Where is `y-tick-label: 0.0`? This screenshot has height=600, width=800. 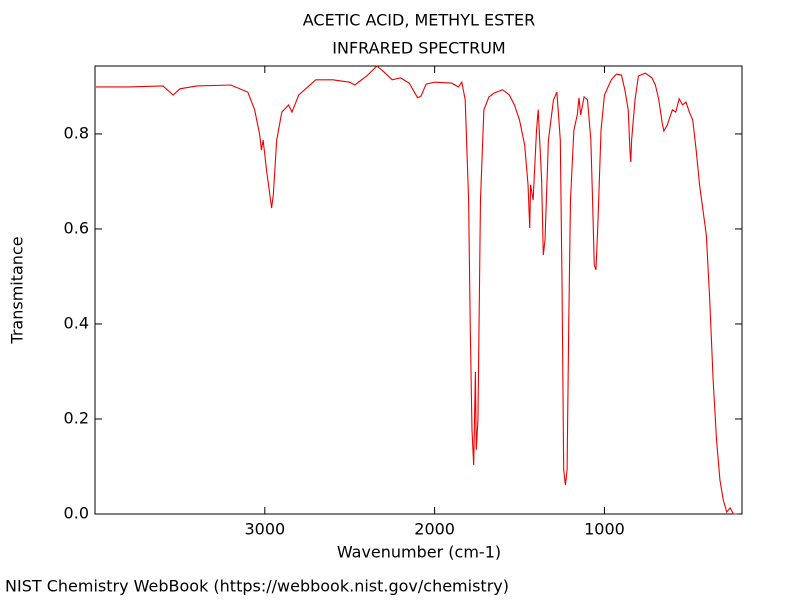
y-tick-label: 0.0 is located at coordinates (76, 513).